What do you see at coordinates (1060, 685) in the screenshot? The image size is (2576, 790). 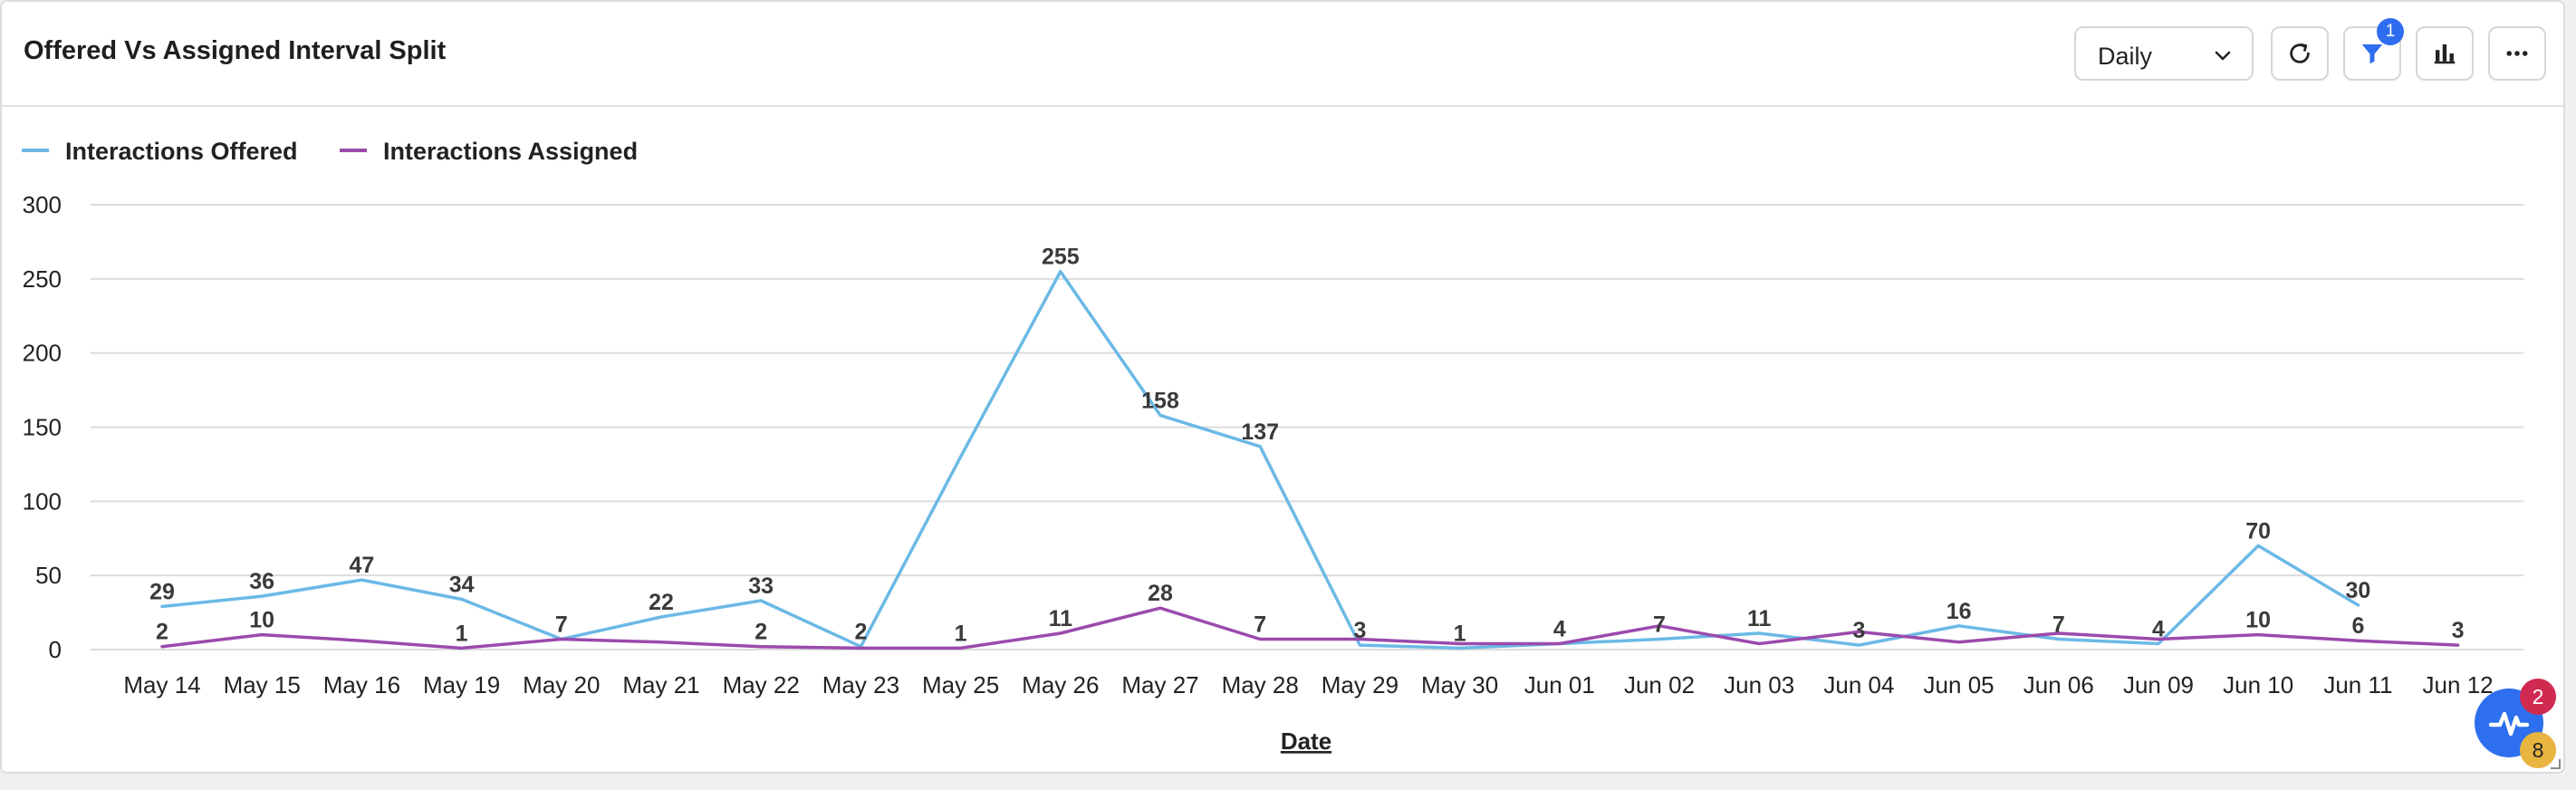 I see `x-tick-label: May 26` at bounding box center [1060, 685].